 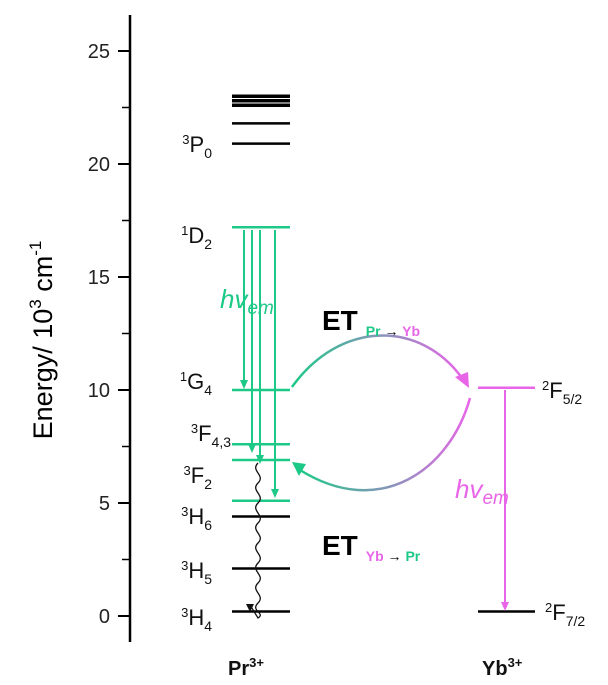 I want to click on yb-energy-levels, so click(x=506, y=499).